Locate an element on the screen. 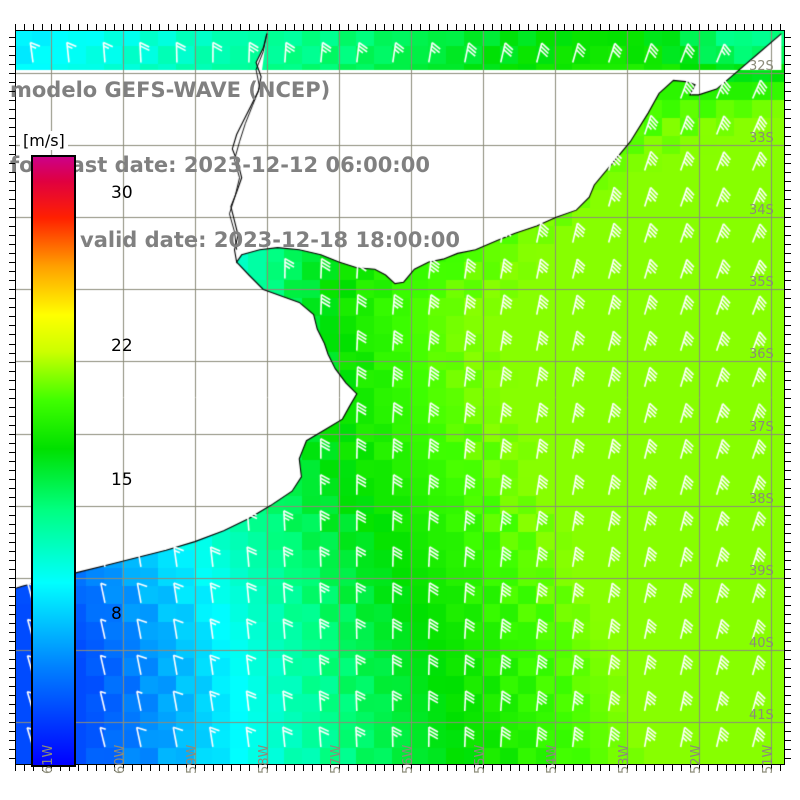 Image resolution: width=800 pixels, height=800 pixels. colorbar-tick-label: 15 is located at coordinates (122, 480).